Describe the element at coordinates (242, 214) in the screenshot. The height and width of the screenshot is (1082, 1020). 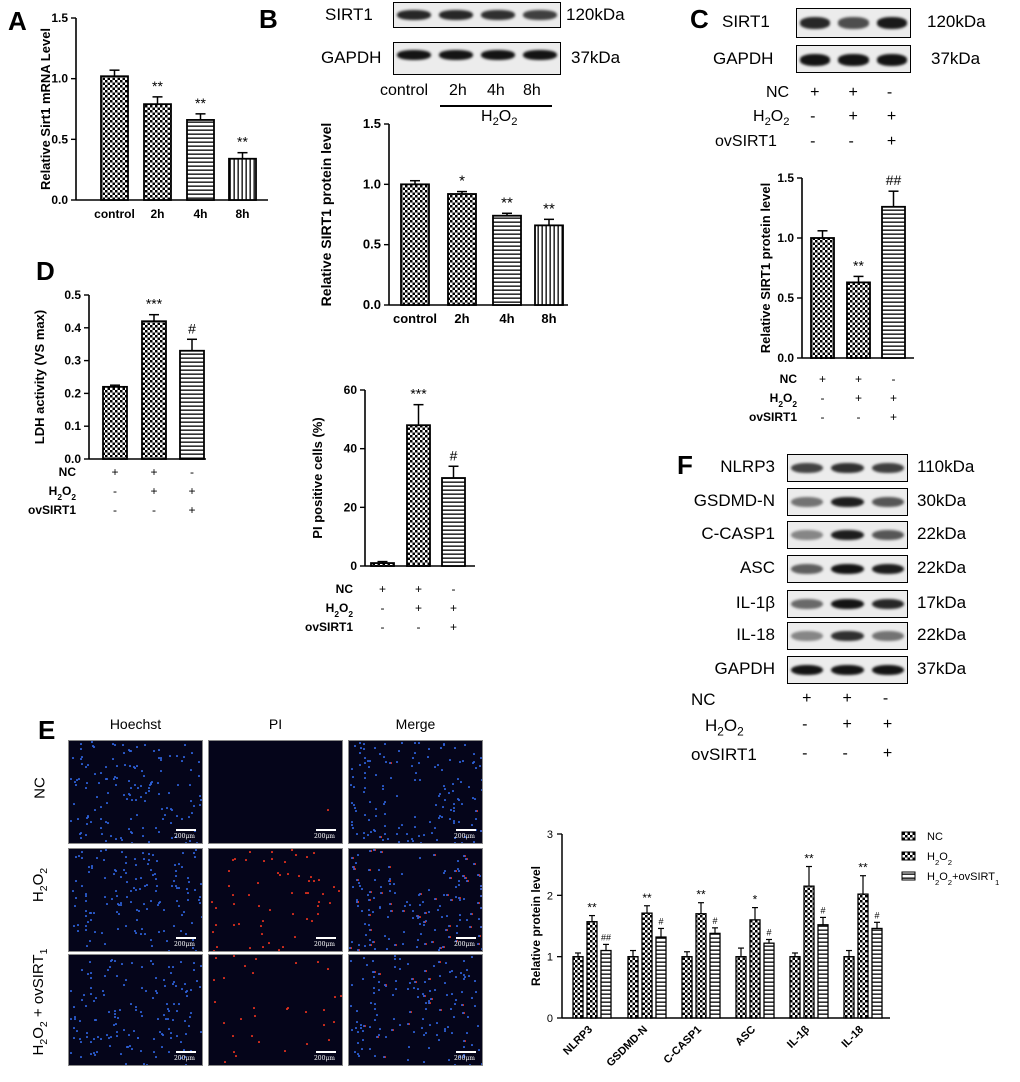
I see `chart-a-xlabel-3: 8h` at that location.